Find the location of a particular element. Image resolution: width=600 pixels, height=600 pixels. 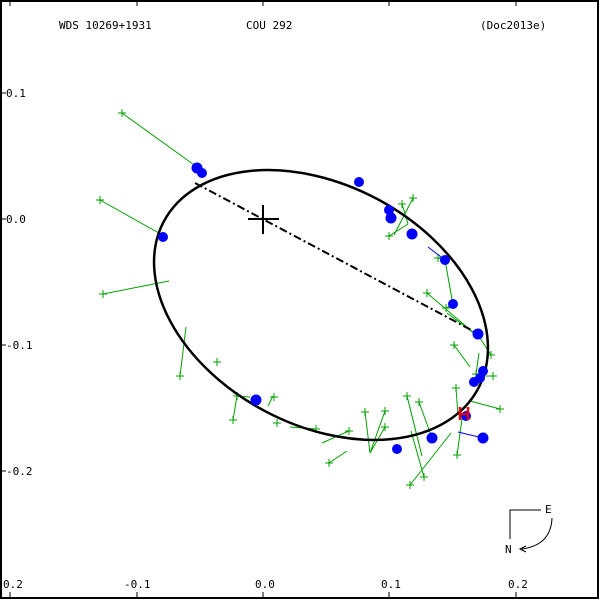

speckle-h-marker is located at coordinates (464, 413).